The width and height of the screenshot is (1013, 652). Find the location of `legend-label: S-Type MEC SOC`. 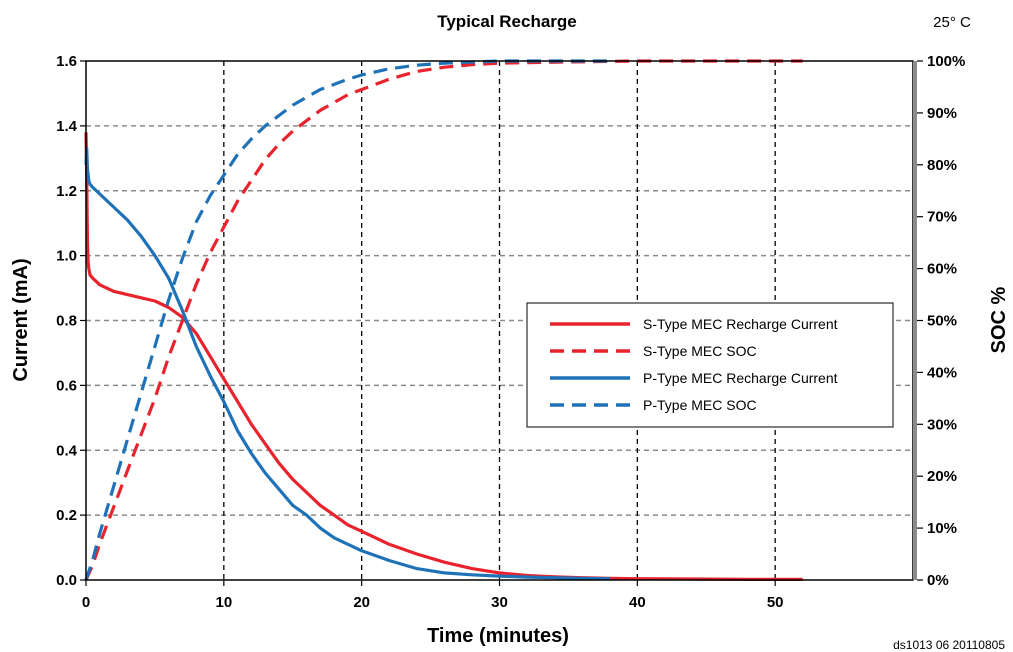

legend-label: S-Type MEC SOC is located at coordinates (700, 351).